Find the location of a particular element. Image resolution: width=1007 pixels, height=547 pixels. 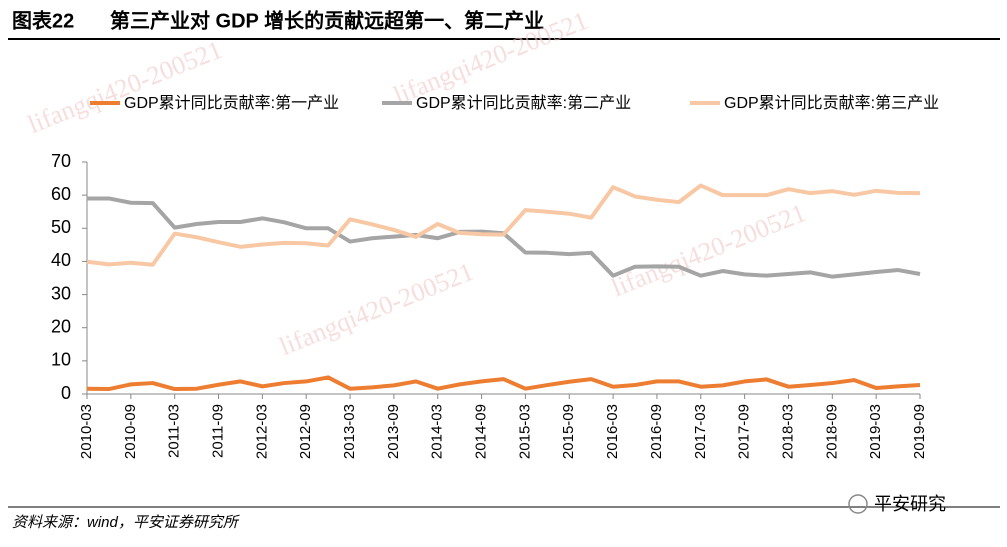

y-tick-label: 20 is located at coordinates (61, 326).